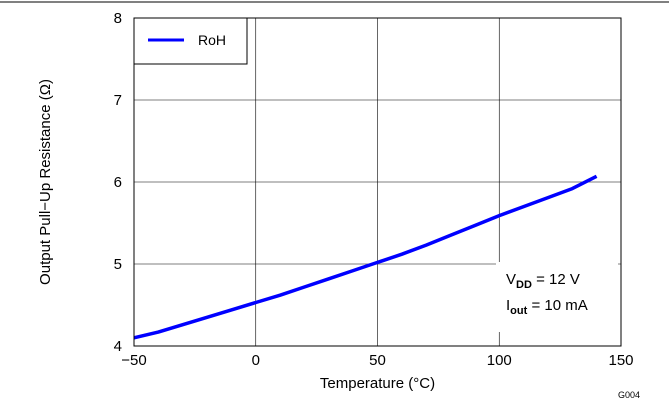 This screenshot has width=669, height=408. Describe the element at coordinates (518, 311) in the screenshot. I see `annotation-iout-subscript: out` at that location.